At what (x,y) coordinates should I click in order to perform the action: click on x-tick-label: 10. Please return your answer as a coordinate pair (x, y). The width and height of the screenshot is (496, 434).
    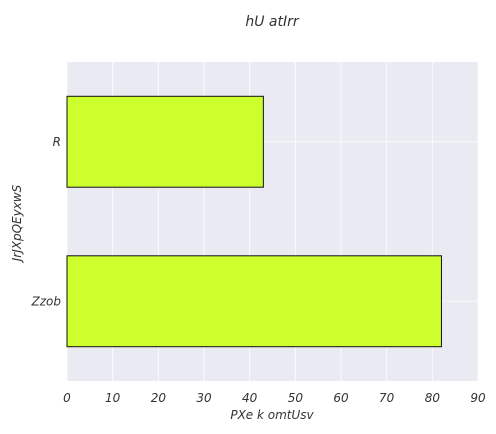
    Looking at the image, I should click on (113, 398).